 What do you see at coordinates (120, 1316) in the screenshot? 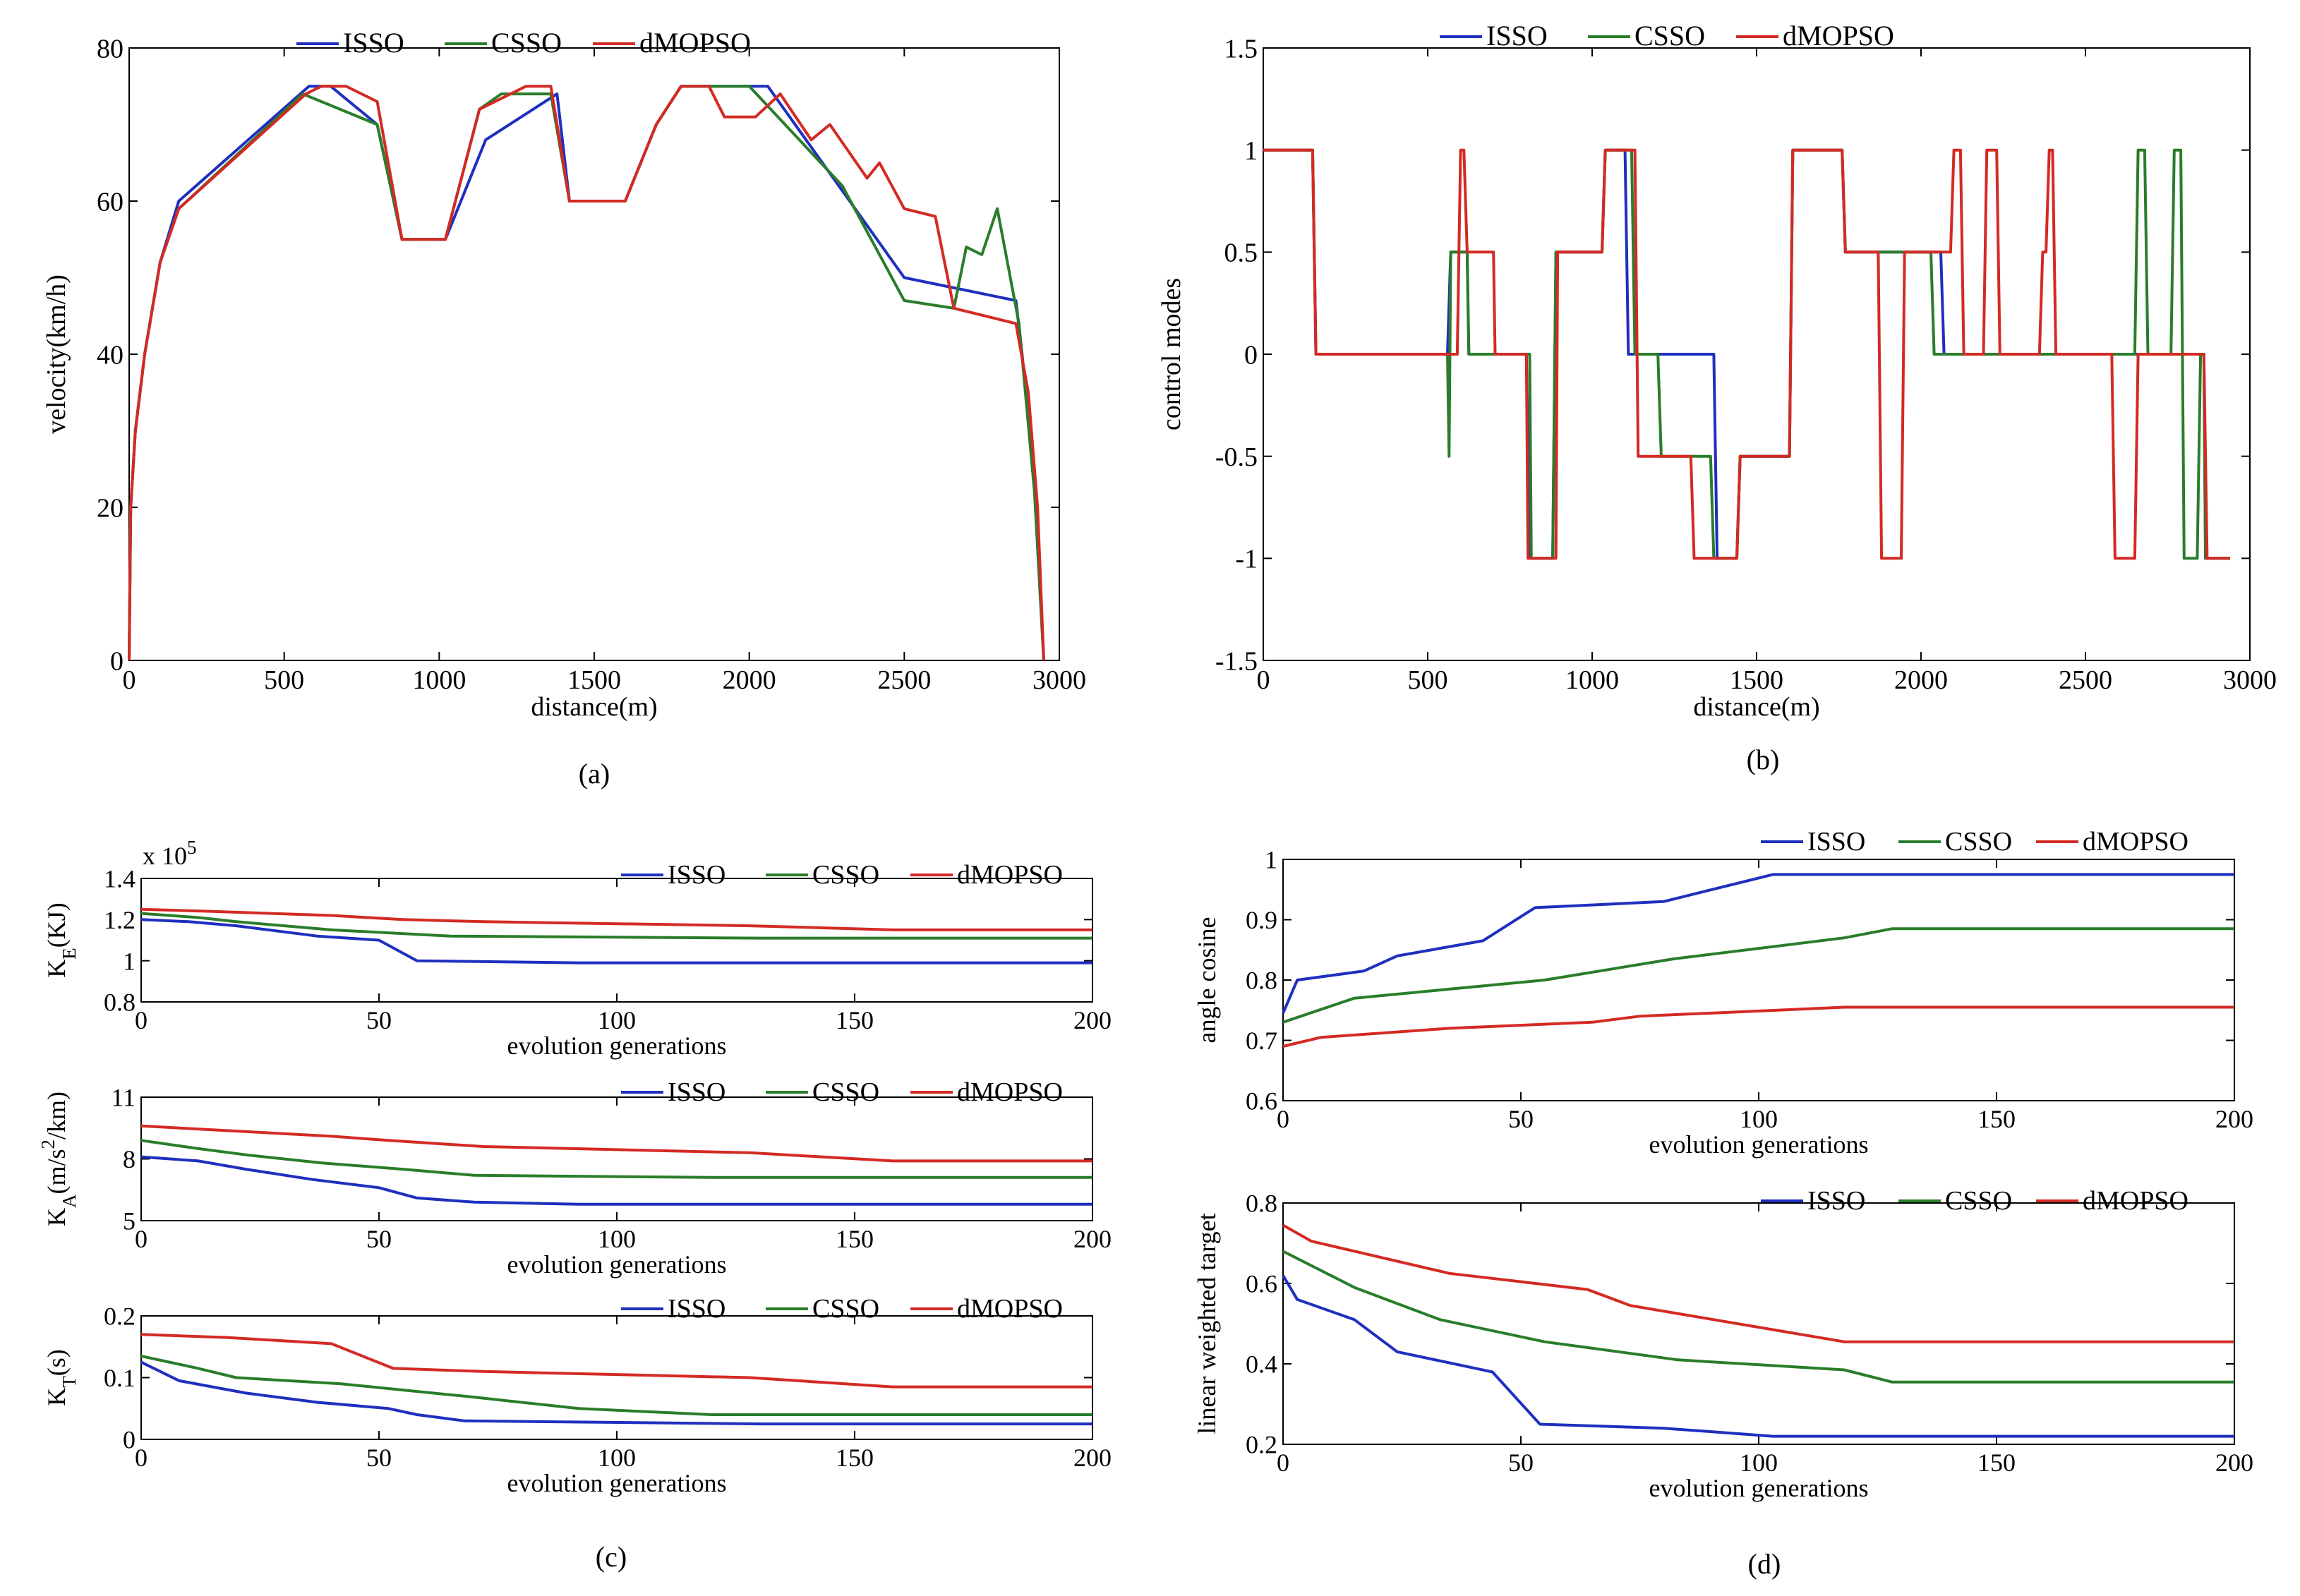
I see `y-tick-label: 0.2` at bounding box center [120, 1316].